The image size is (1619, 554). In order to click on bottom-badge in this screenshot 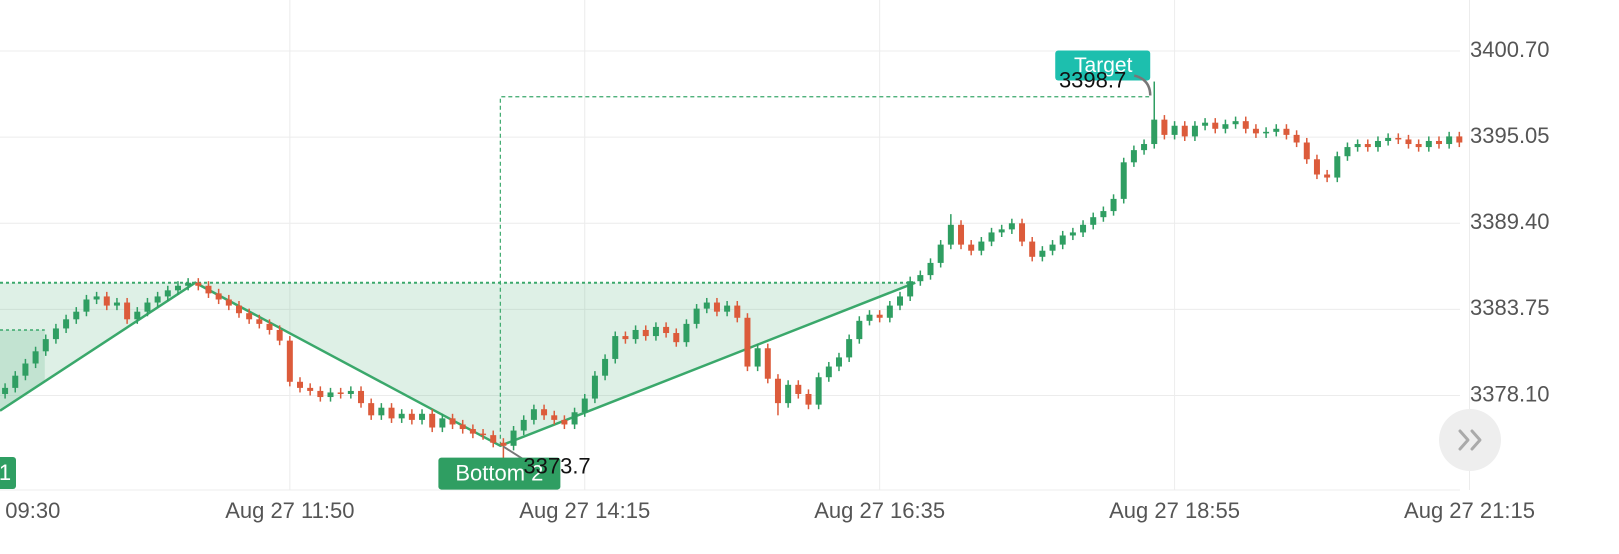, I will do `click(499, 473)`.